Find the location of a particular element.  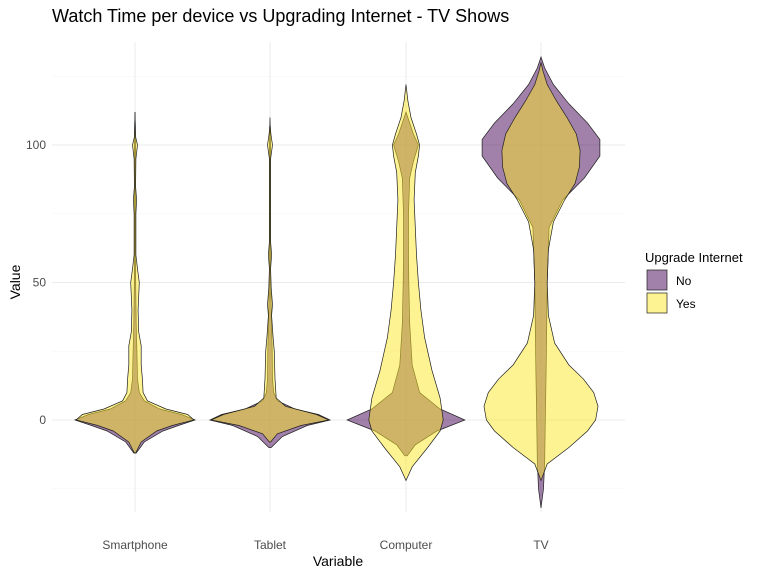

x-tick-label-smartphone: Smartphone is located at coordinates (135, 545).